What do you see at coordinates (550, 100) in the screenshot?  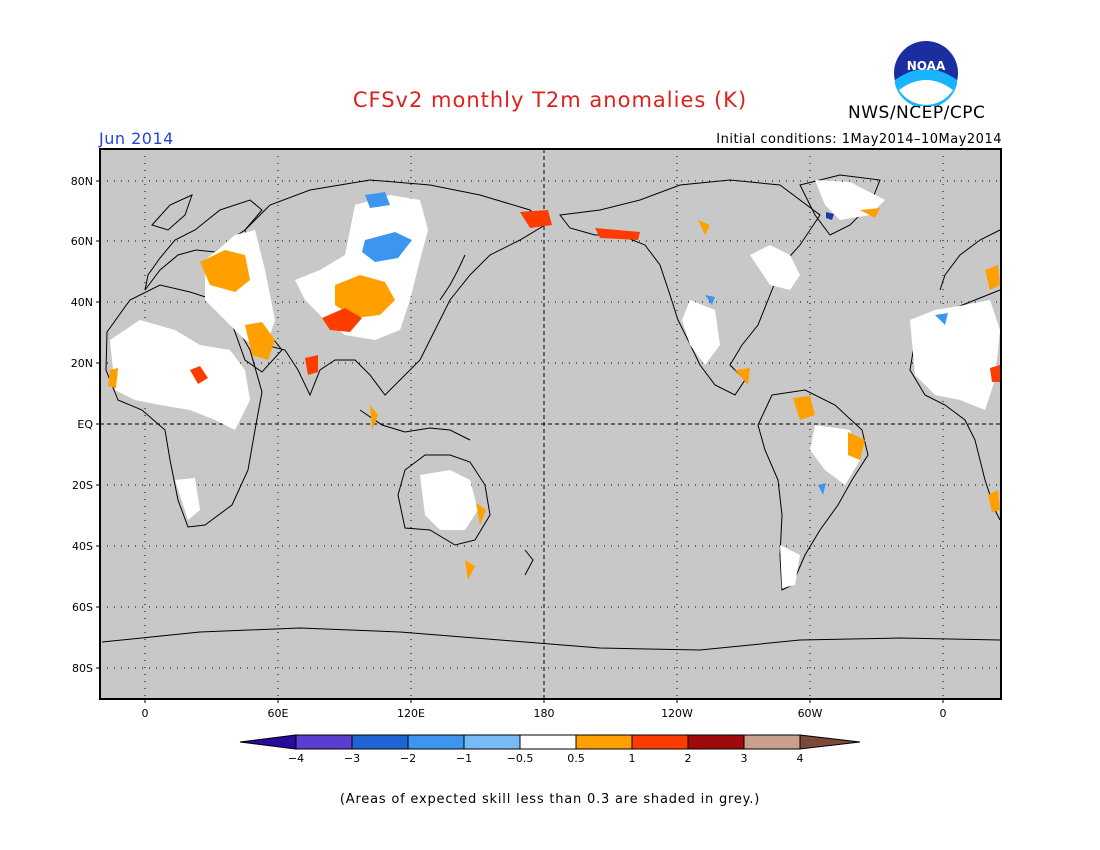 I see `chart-title: CFSv2 monthly T2m anomalies (K)` at bounding box center [550, 100].